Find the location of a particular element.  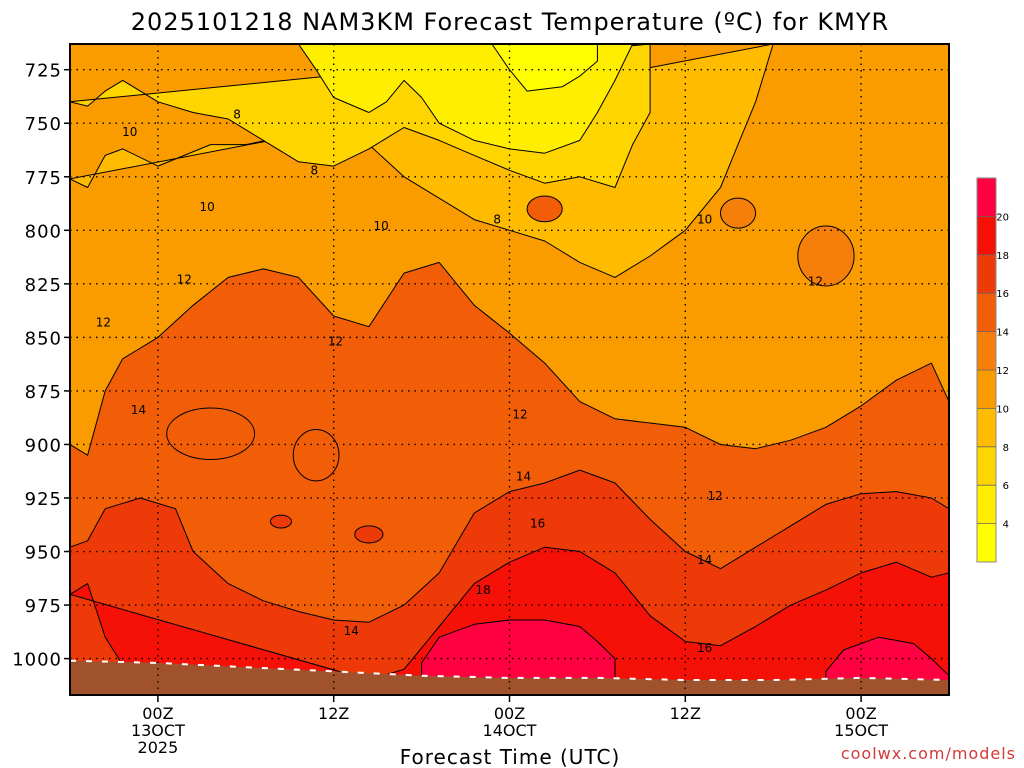

x-tick-label: 15OCT is located at coordinates (861, 730).